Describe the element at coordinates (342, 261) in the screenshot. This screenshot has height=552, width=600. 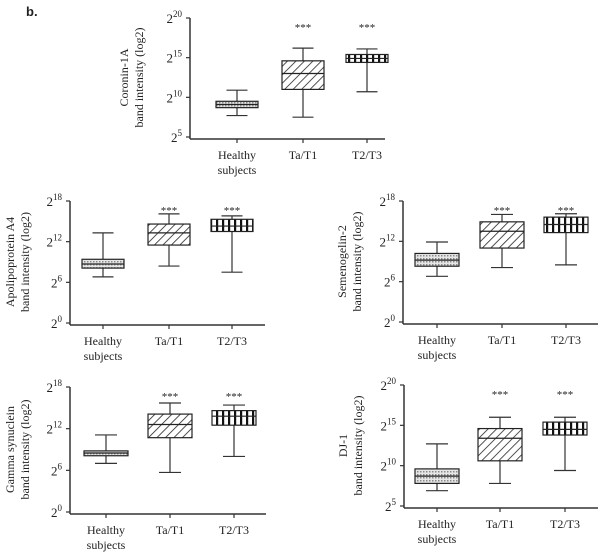
I see `y-axis-label: Semenogelin-2` at that location.